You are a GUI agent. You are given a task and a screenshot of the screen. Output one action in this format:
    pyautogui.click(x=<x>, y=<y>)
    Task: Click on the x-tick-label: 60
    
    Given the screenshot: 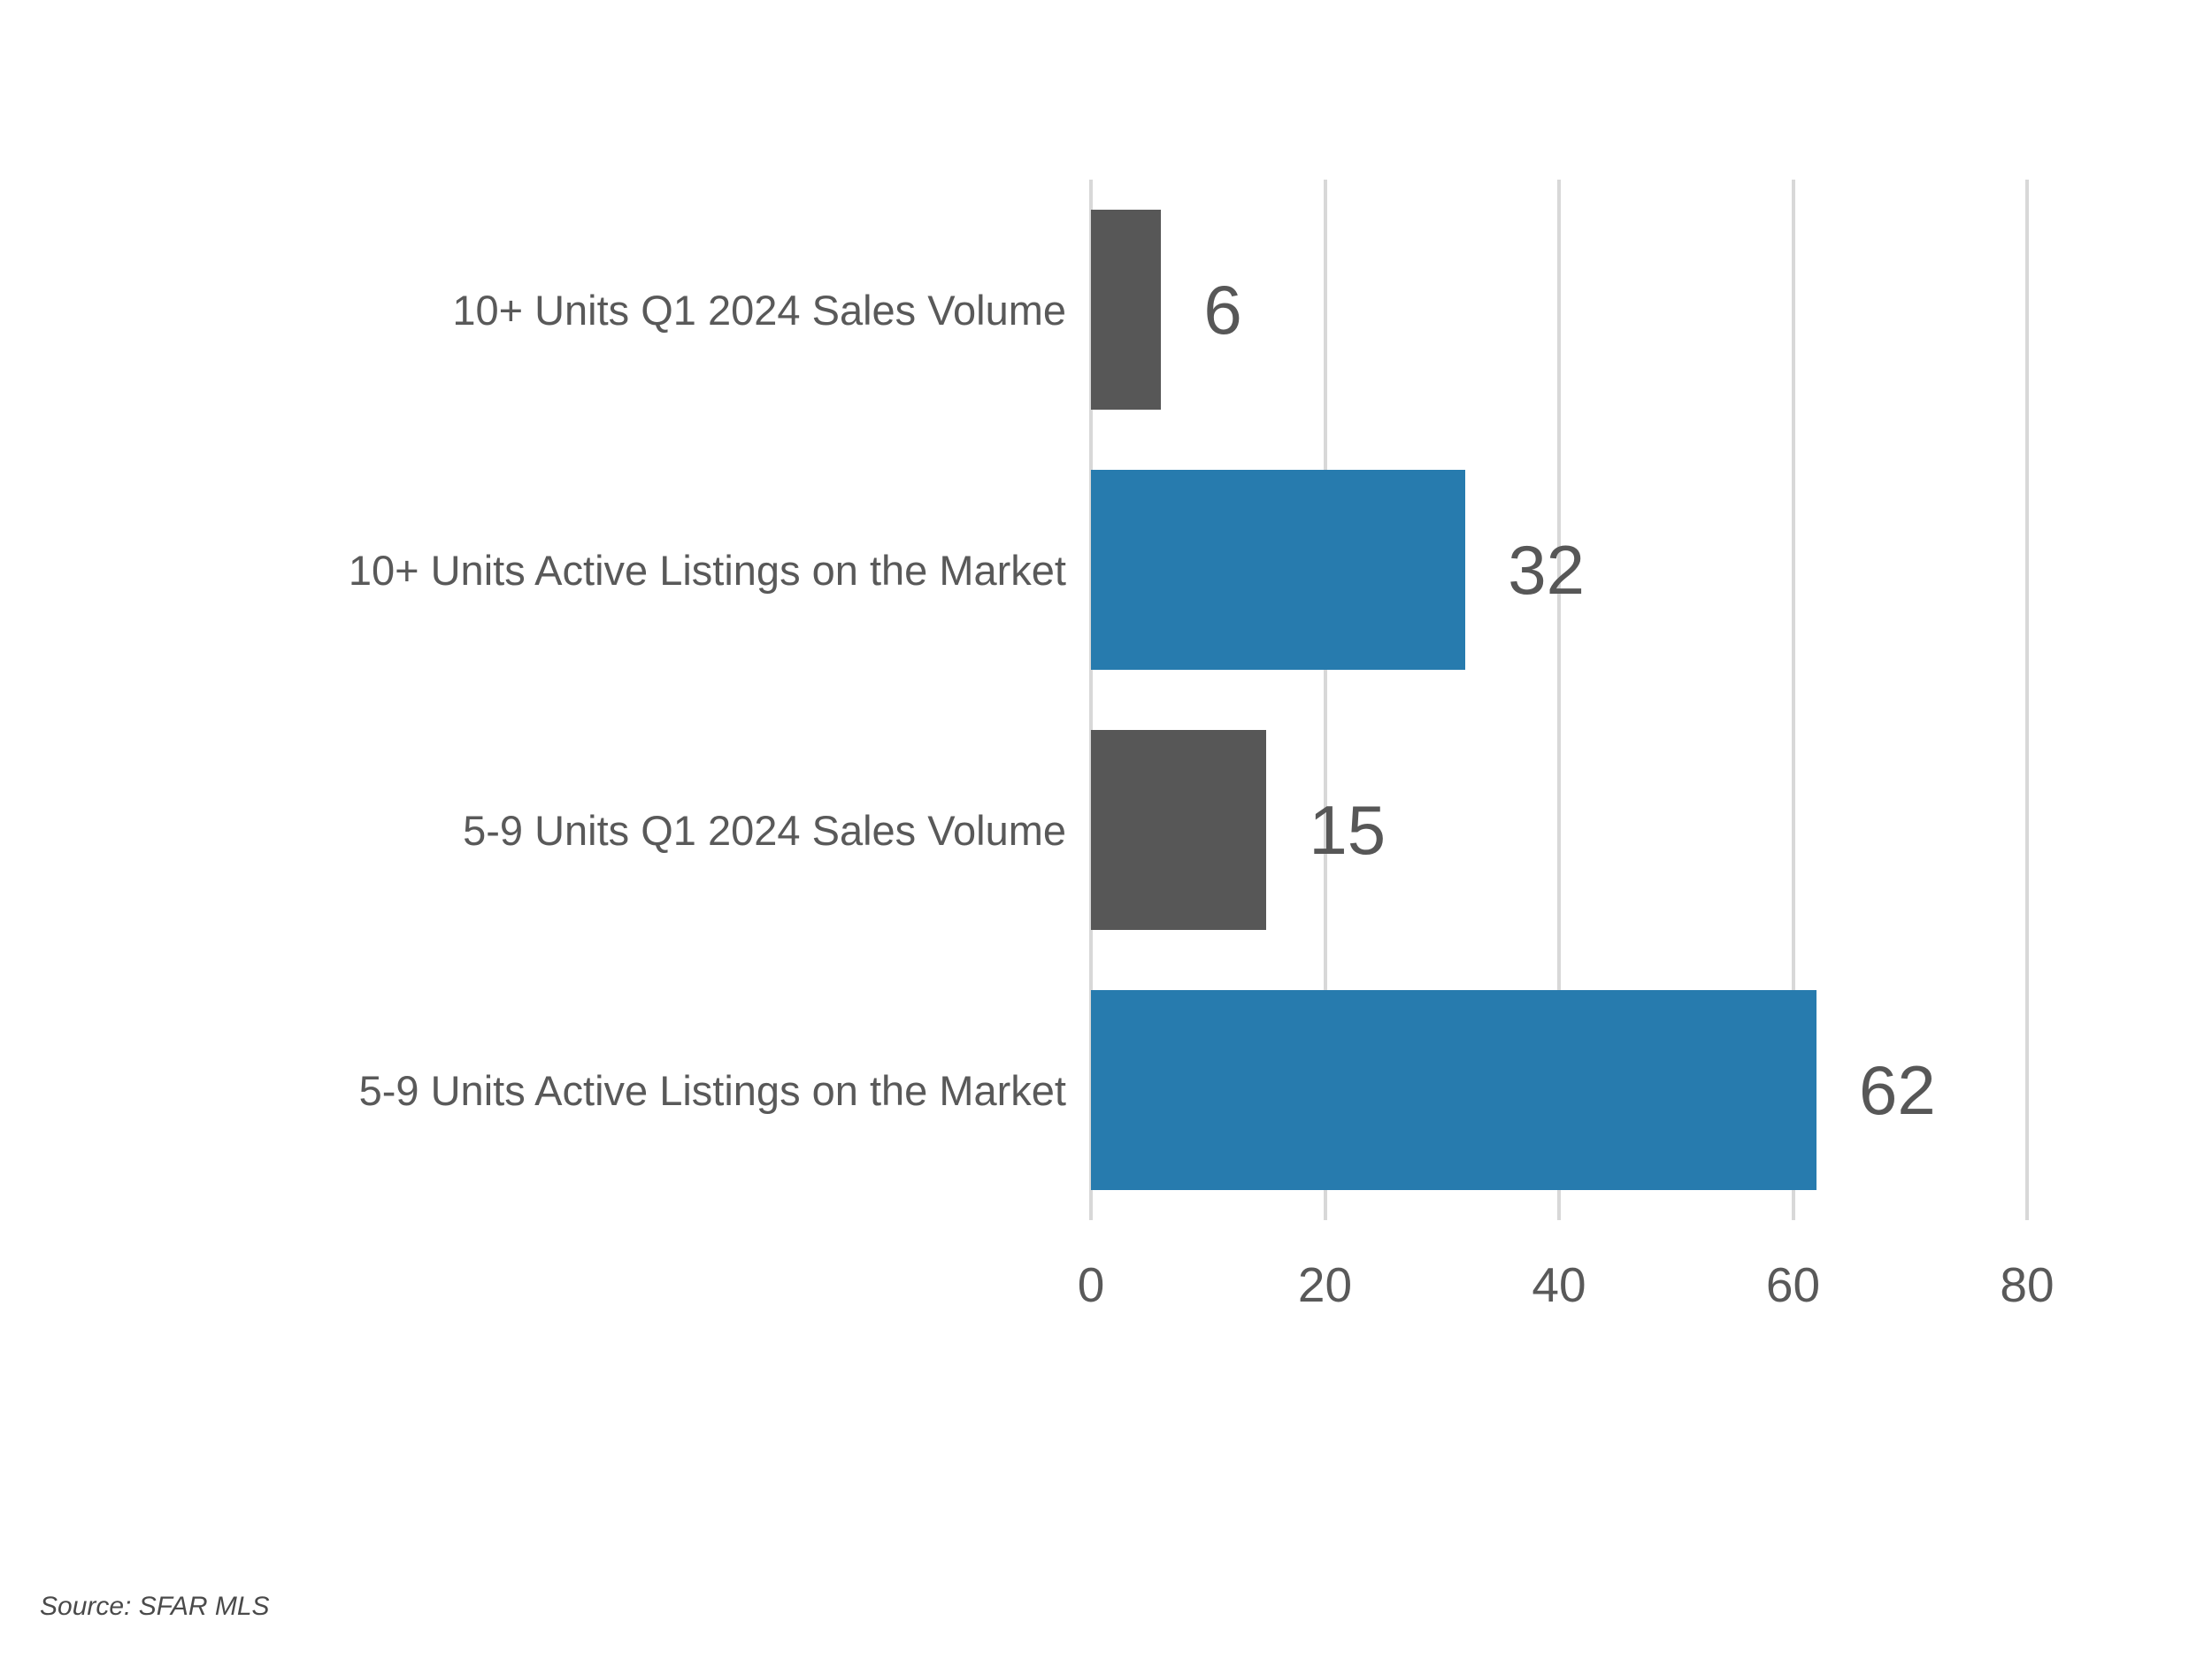 What is the action you would take?
    pyautogui.click(x=1793, y=1284)
    